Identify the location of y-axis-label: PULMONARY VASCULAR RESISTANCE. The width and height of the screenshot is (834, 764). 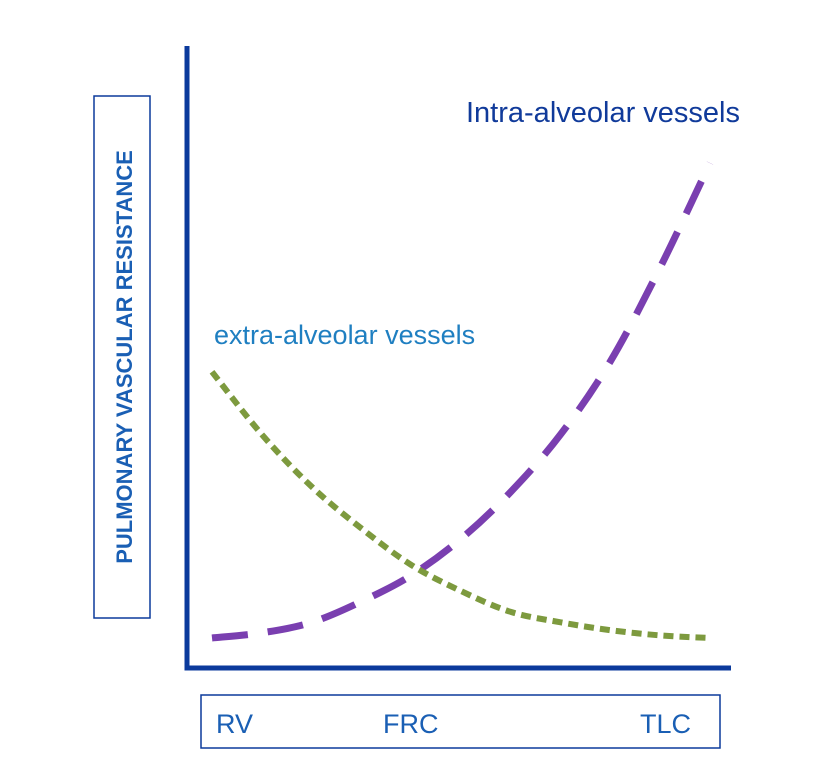
(124, 357).